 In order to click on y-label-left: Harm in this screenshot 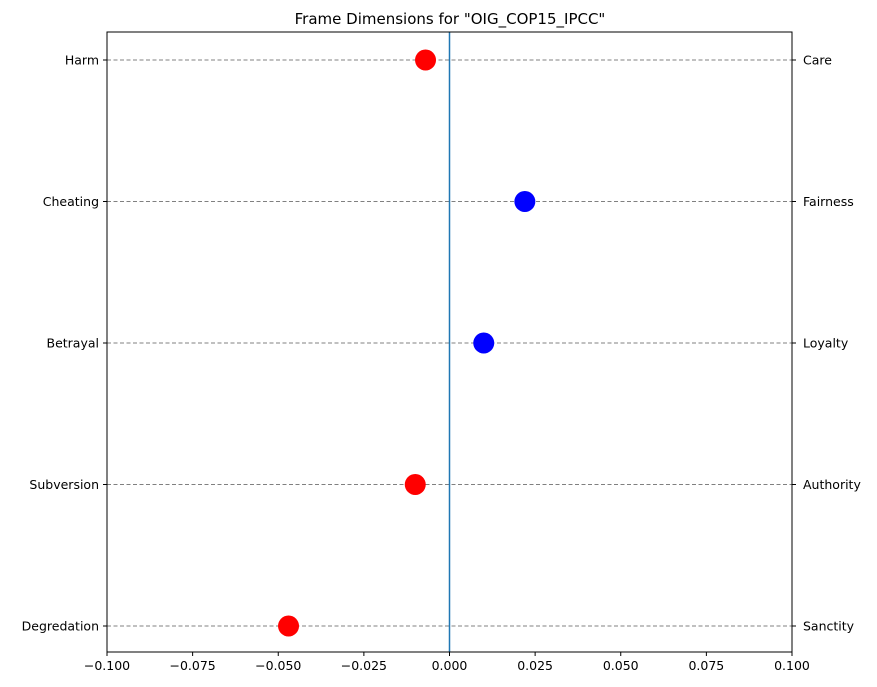, I will do `click(82, 60)`.